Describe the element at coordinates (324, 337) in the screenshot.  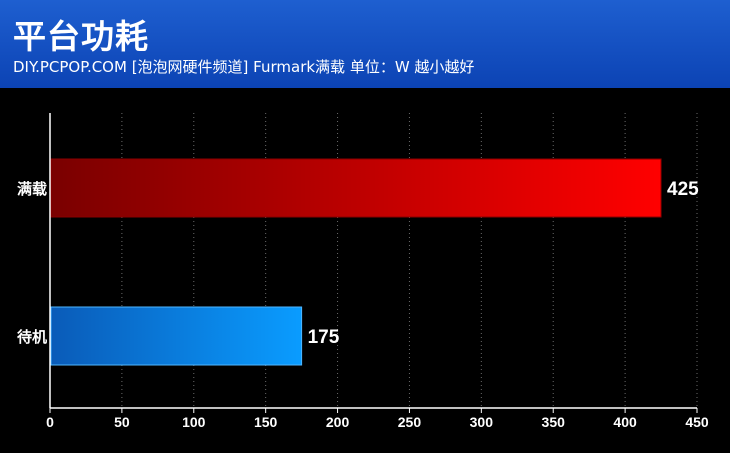
I see `value-label: 175` at that location.